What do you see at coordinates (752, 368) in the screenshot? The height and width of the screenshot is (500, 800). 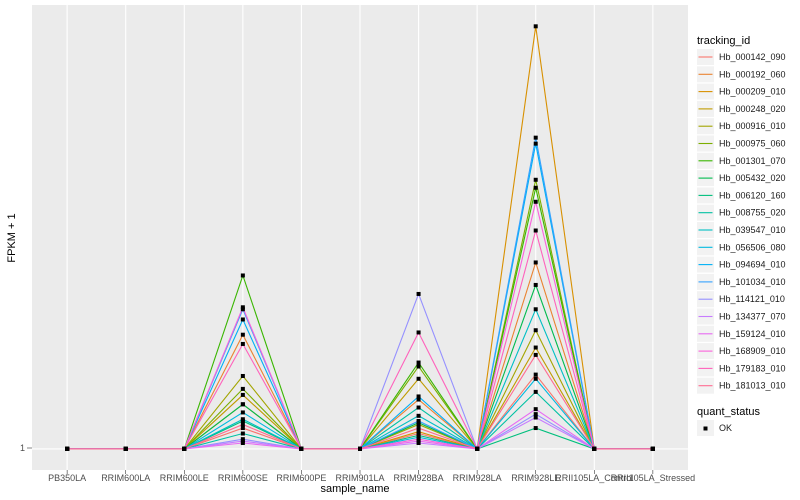 I see `legend-label: Hb_179183_010` at bounding box center [752, 368].